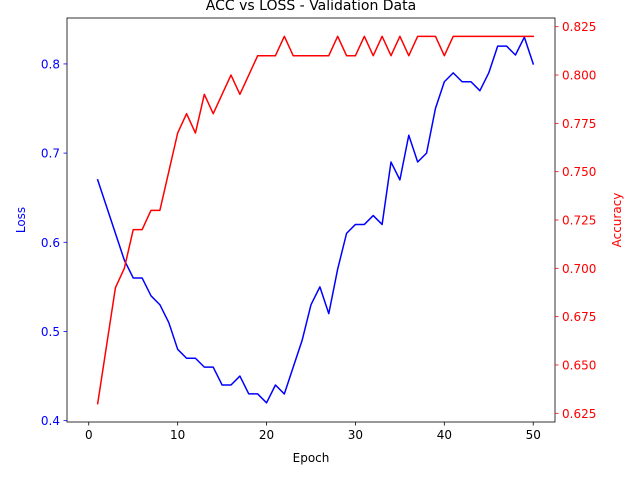  I want to click on y-left-tick-label: 0.7, so click(50, 154).